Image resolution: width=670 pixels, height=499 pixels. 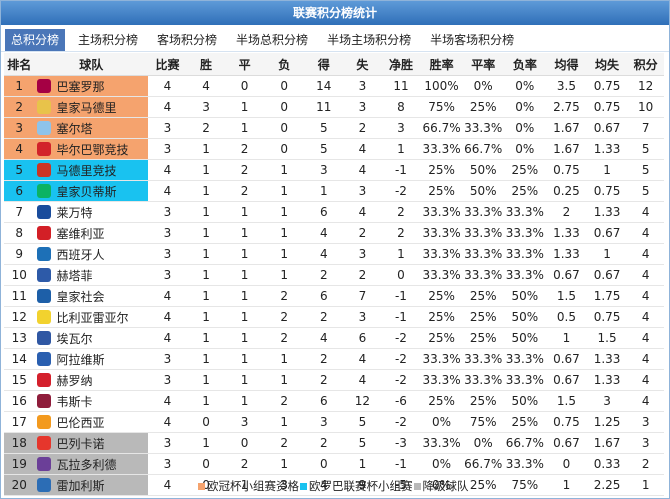 I want to click on stat-cell: 50%, so click(x=483, y=170).